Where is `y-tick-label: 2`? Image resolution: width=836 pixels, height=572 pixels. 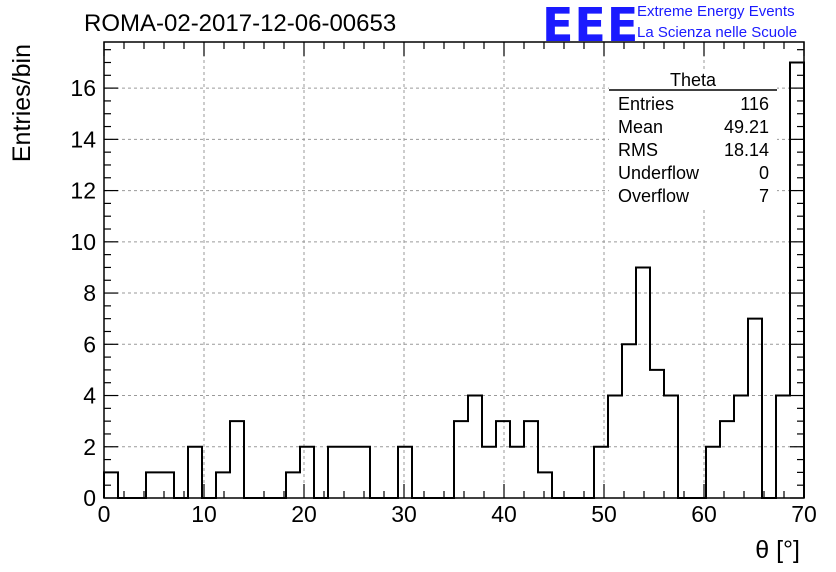
y-tick-label: 2 is located at coordinates (89, 447).